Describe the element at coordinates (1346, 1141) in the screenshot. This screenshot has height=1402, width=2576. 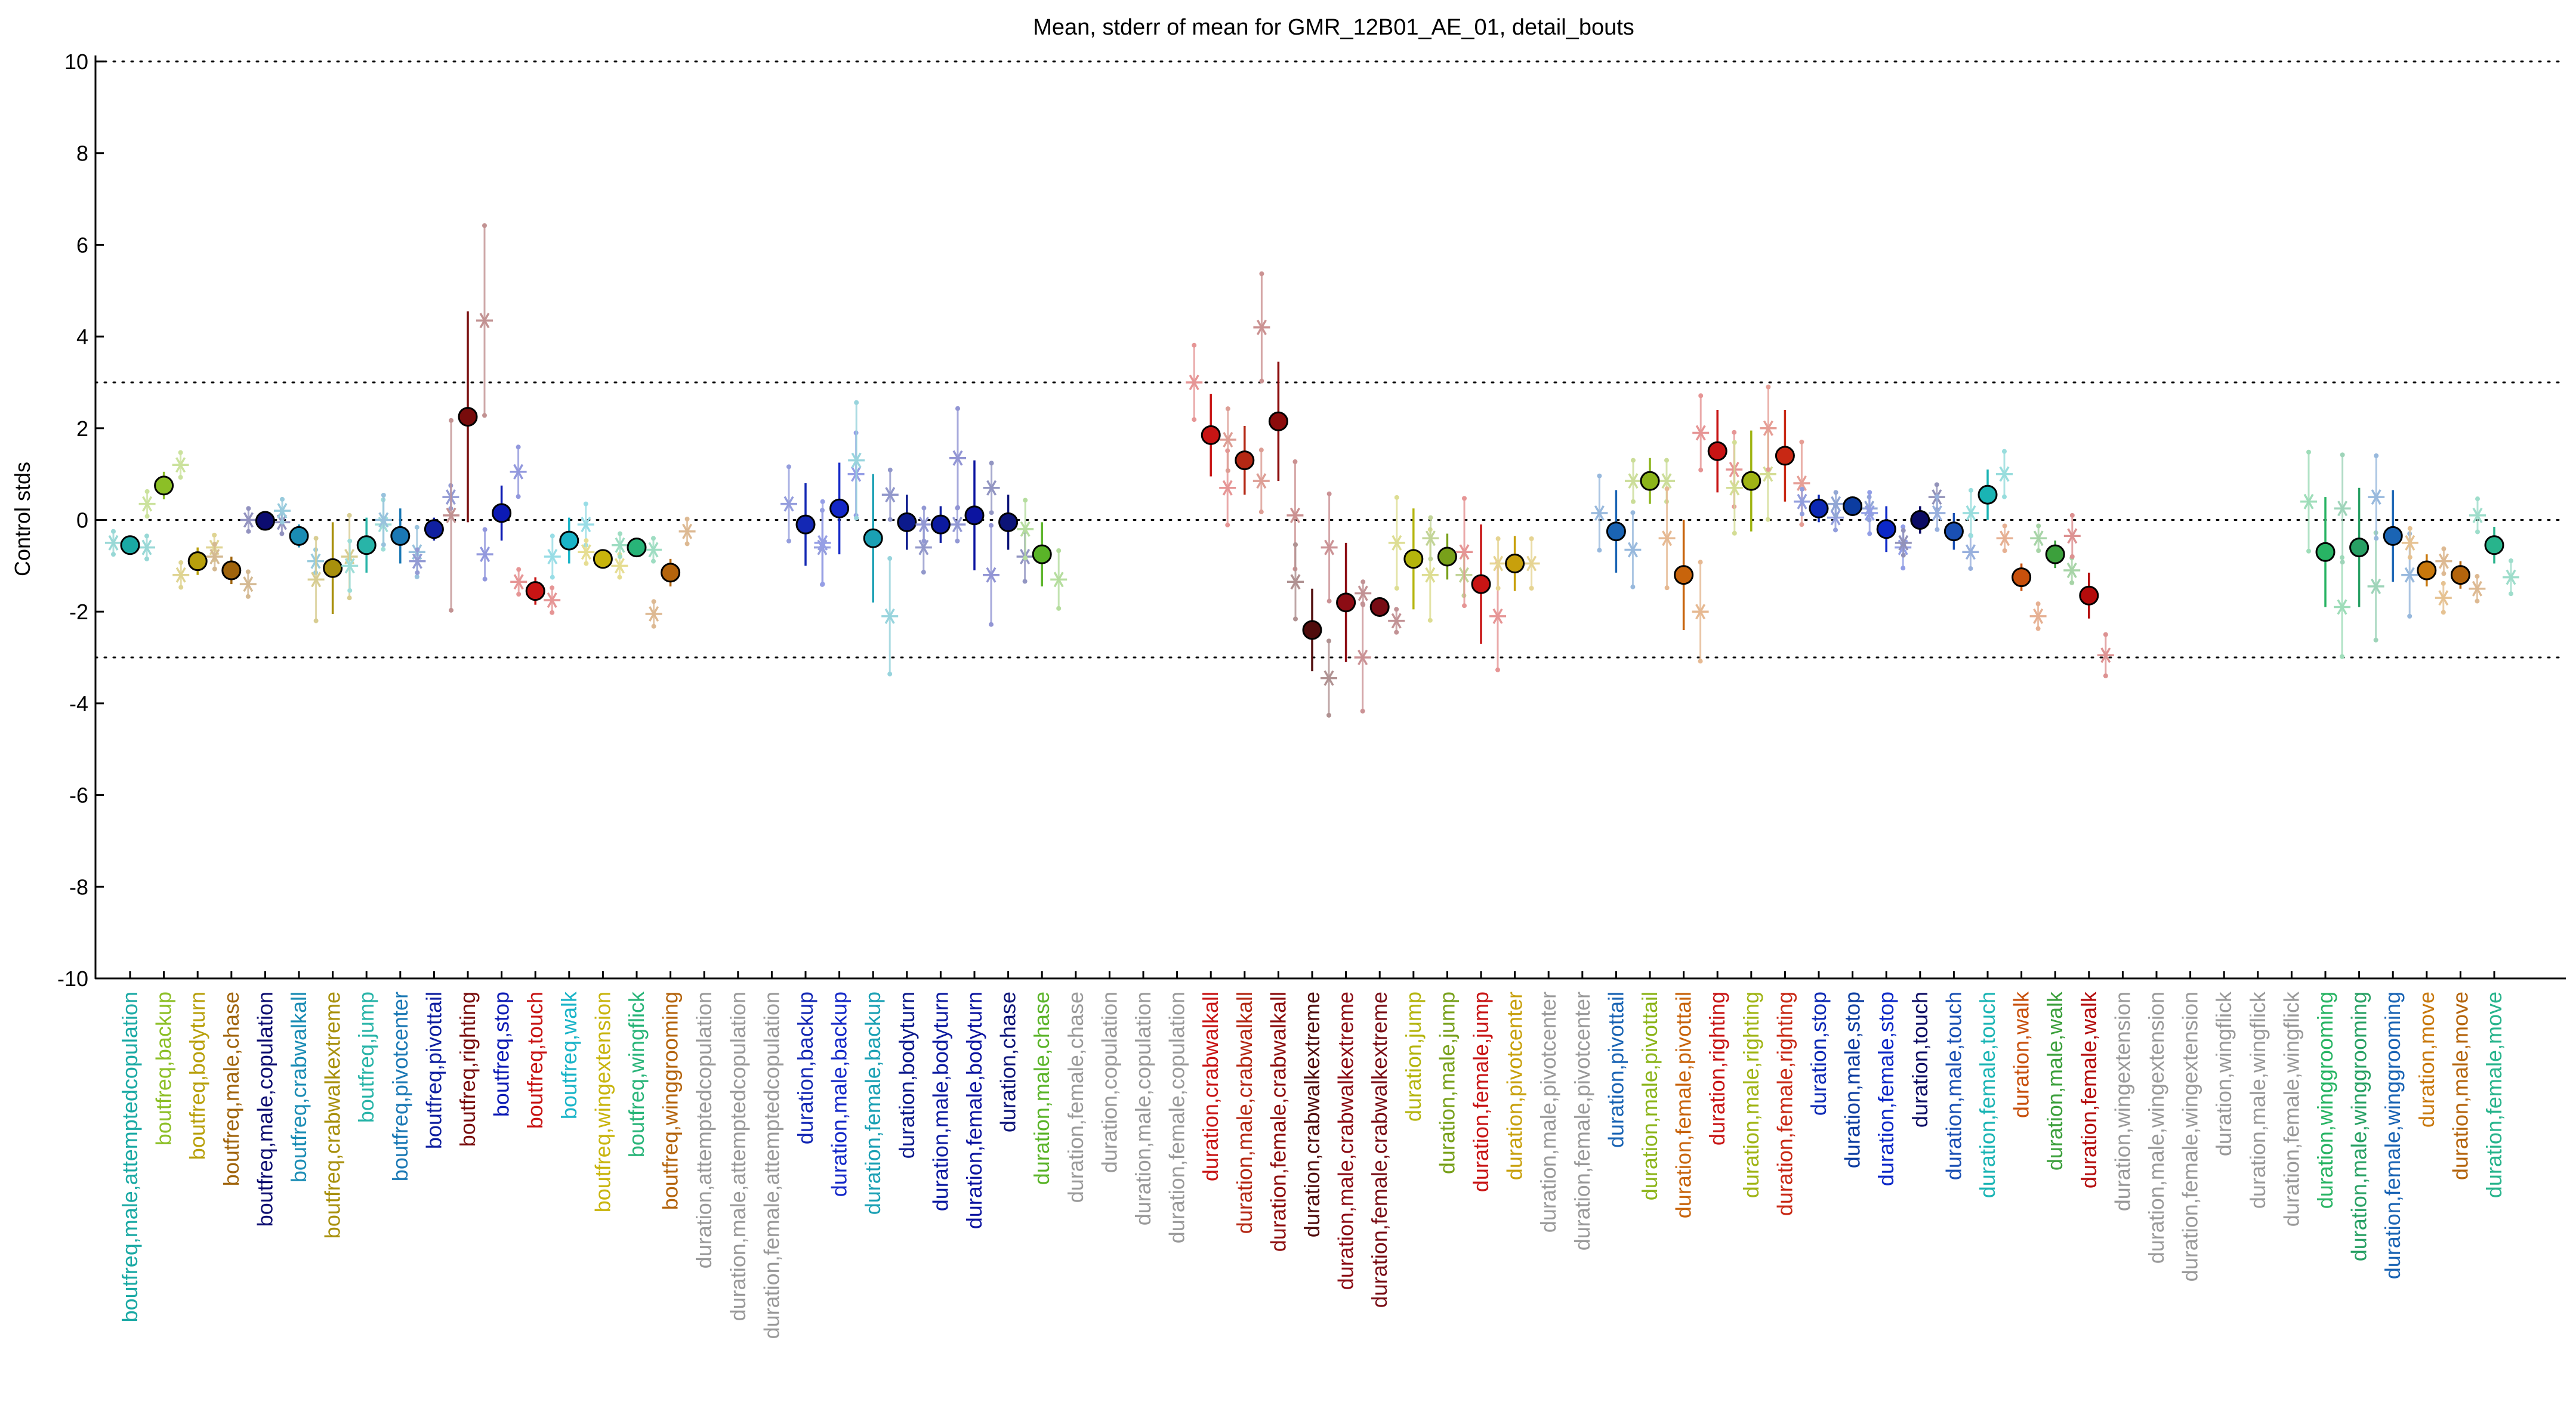
I see `x-tick-label: duration,male,crabwalkextreme` at that location.